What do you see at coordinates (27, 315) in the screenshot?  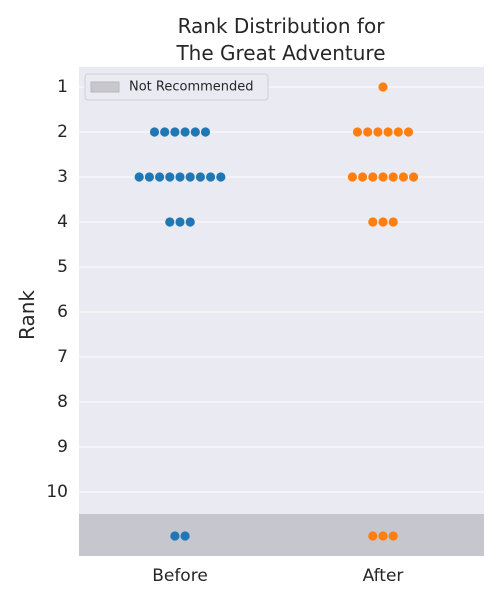 I see `y-axis-label: Rank` at bounding box center [27, 315].